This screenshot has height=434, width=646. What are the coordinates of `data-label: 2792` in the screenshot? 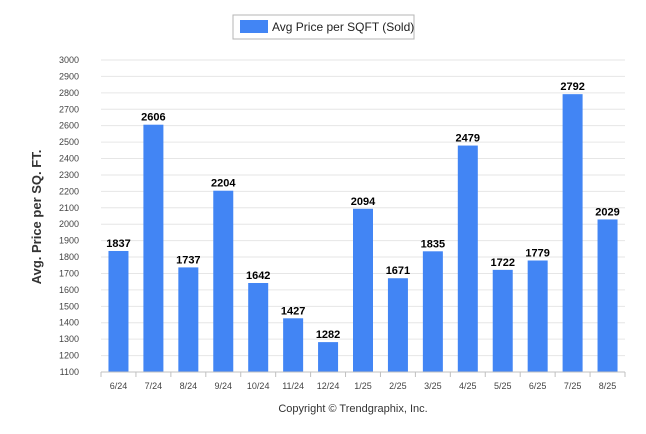 It's located at (572, 87).